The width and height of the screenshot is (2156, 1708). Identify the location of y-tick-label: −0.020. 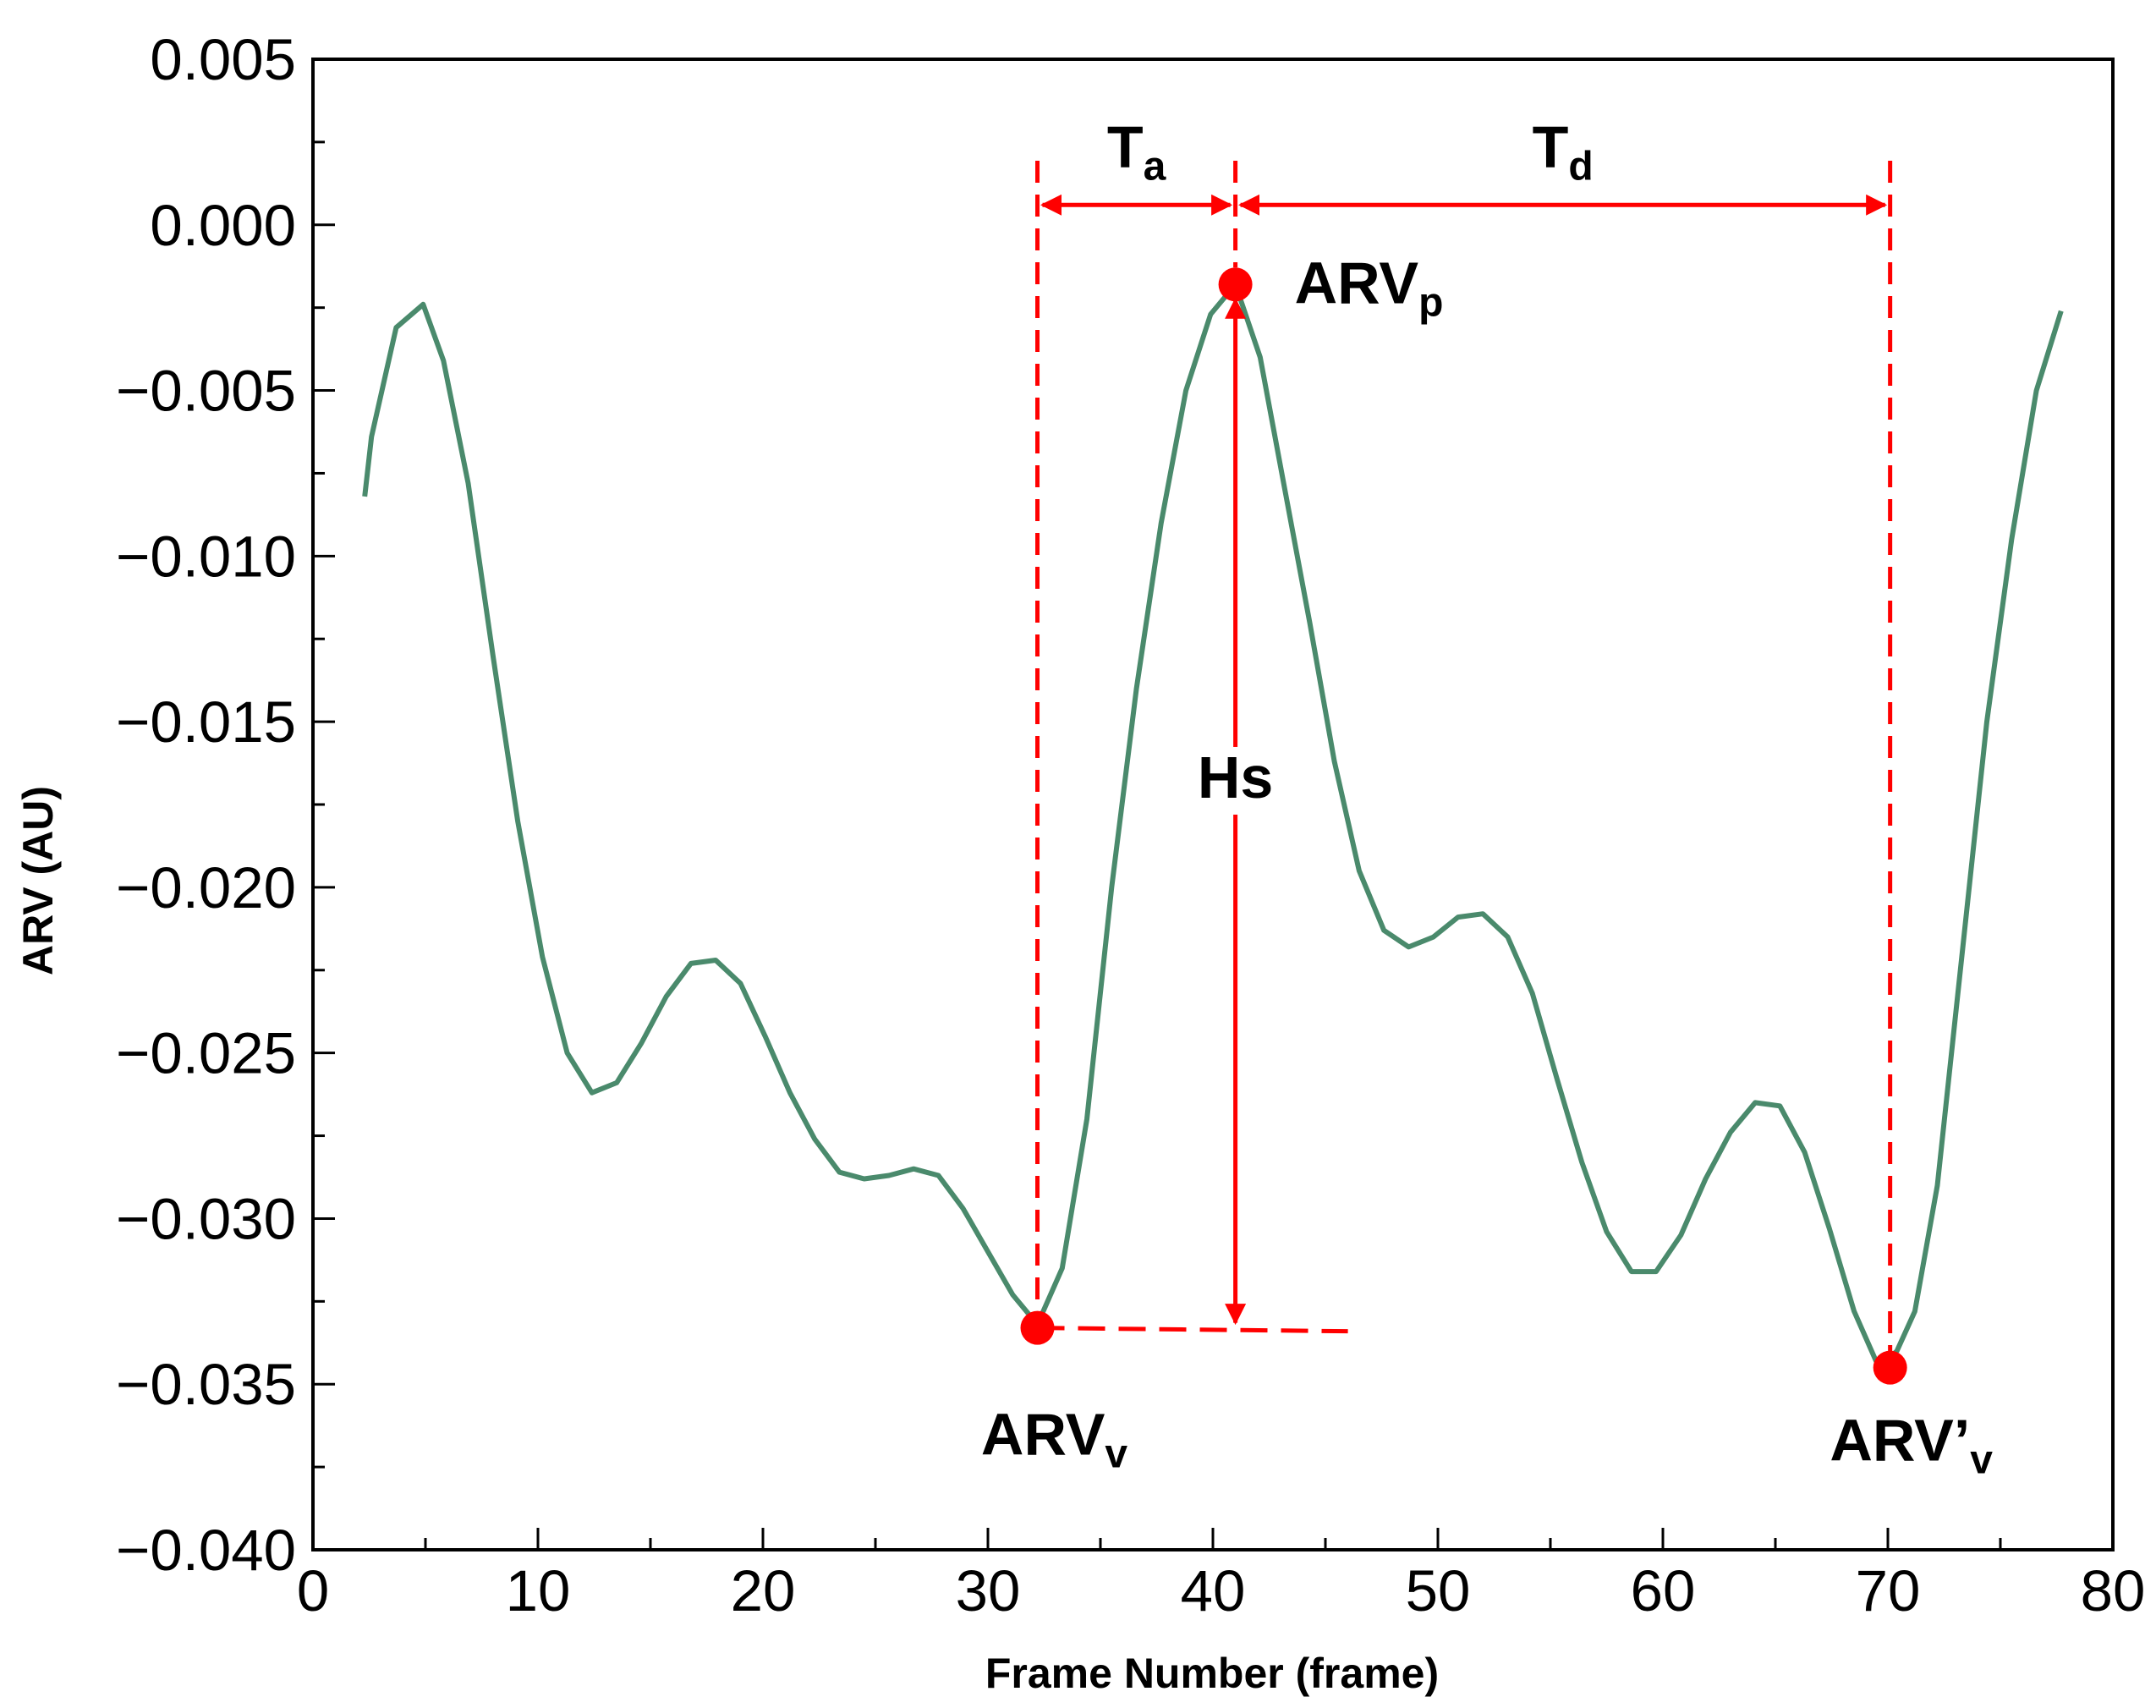
(206, 887).